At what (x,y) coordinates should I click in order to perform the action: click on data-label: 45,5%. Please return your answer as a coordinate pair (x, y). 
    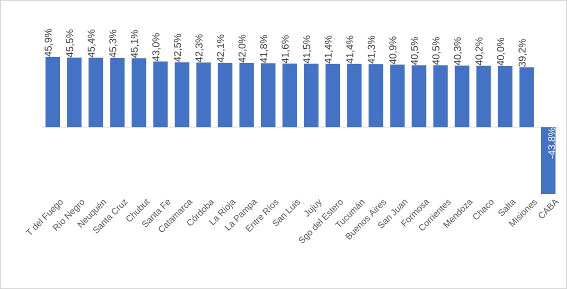
    Looking at the image, I should click on (70, 43).